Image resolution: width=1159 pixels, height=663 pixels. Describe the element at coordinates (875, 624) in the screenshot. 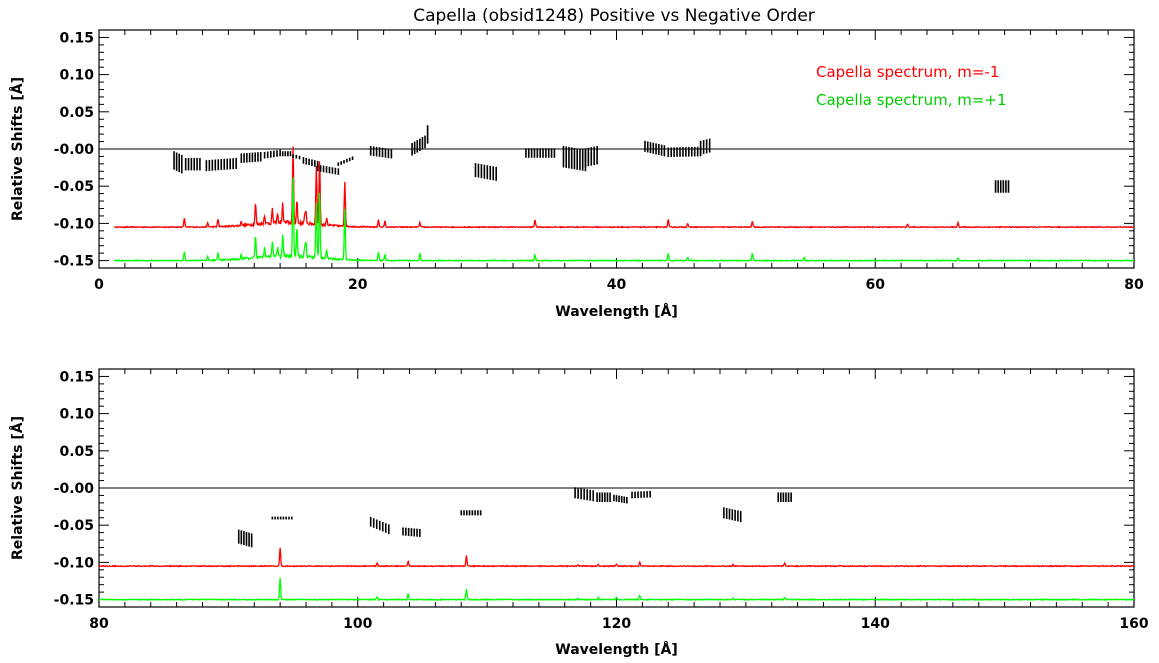

I see `x-tick-label: 140` at that location.